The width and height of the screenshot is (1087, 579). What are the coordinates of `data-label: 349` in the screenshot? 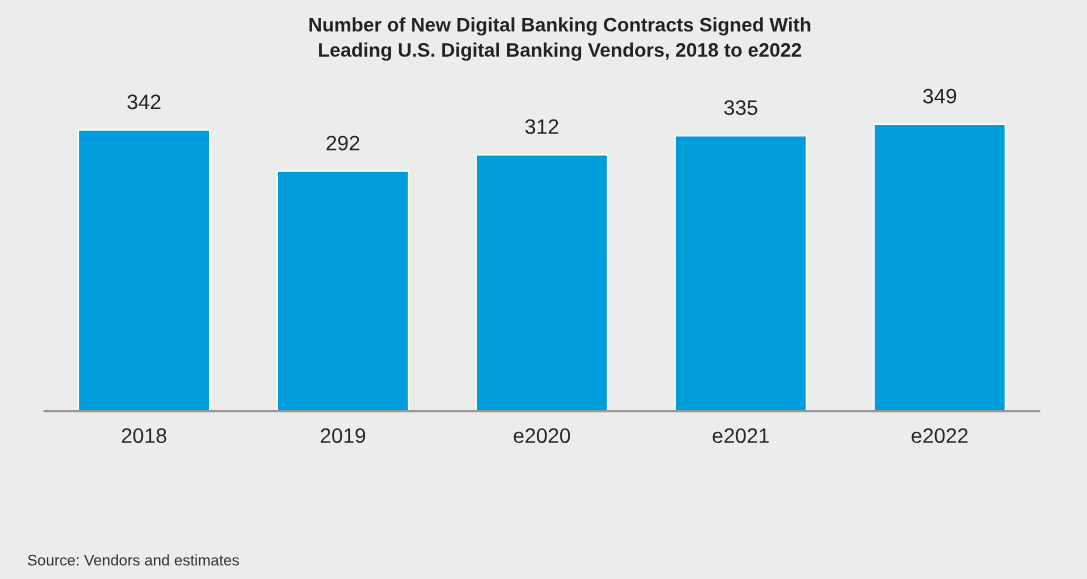 It's located at (940, 96).